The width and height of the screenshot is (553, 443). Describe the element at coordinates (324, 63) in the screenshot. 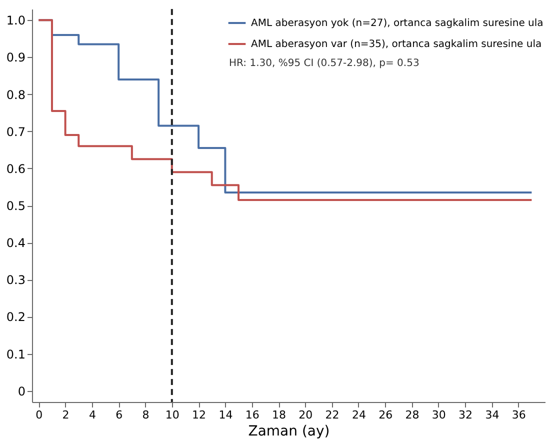

I see `annotation: HR: 1.30, %95 CI (0.57-2.98), p= 0.53` at that location.